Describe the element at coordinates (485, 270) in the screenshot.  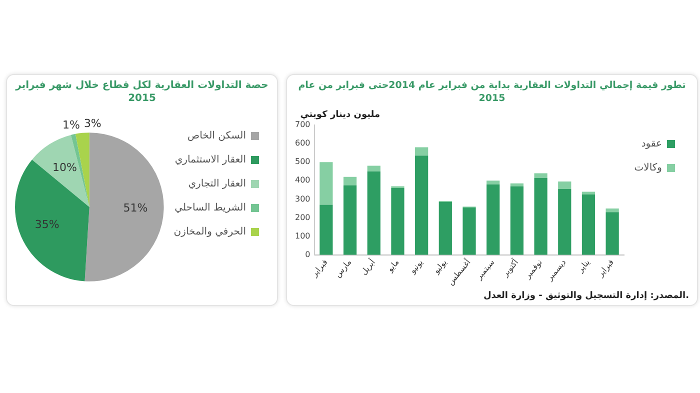
I see `x-tick-label: سبتمبر` at that location.